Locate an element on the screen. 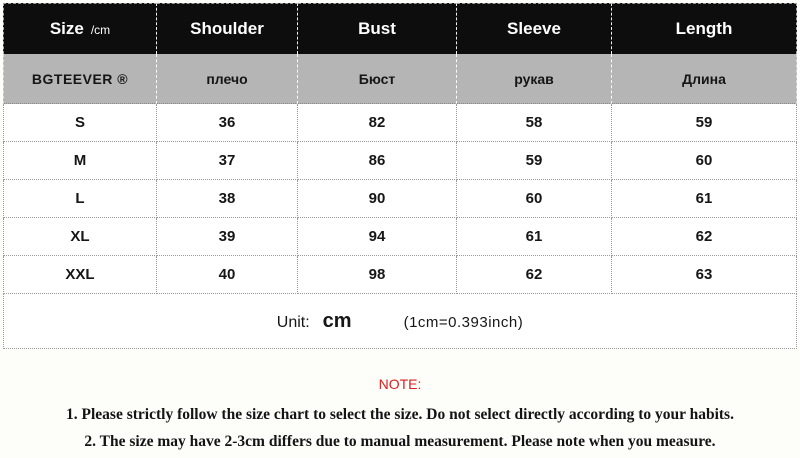 The width and height of the screenshot is (800, 458). brand-label: BGTEEVER ® is located at coordinates (80, 79).